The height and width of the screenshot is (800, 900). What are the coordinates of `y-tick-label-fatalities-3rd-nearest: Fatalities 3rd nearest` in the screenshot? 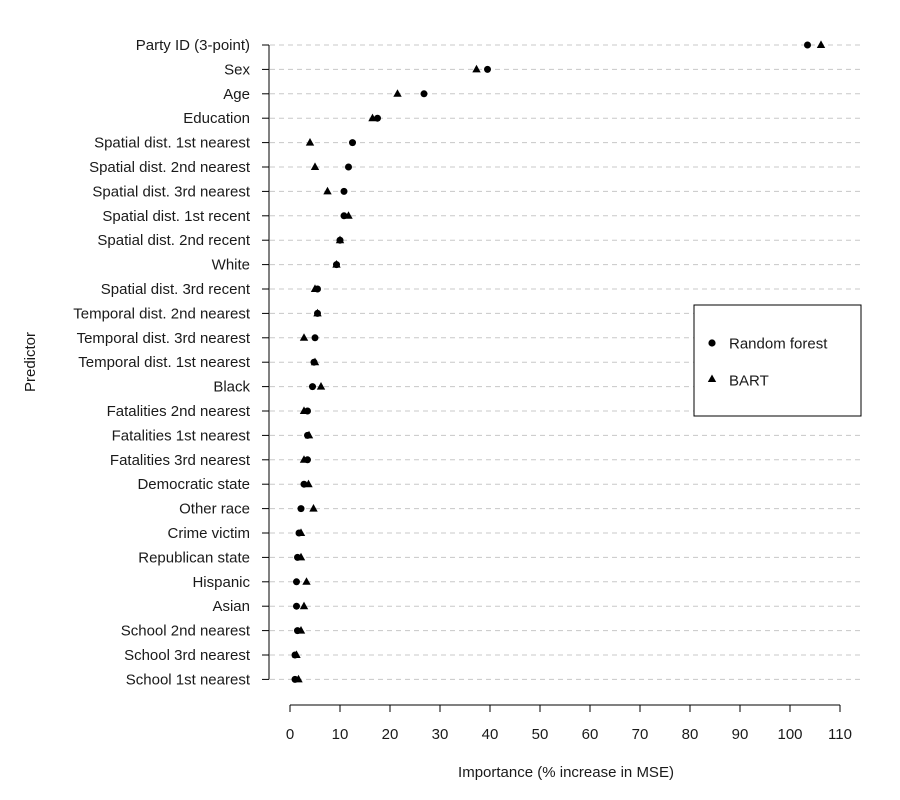 It's located at (180, 460).